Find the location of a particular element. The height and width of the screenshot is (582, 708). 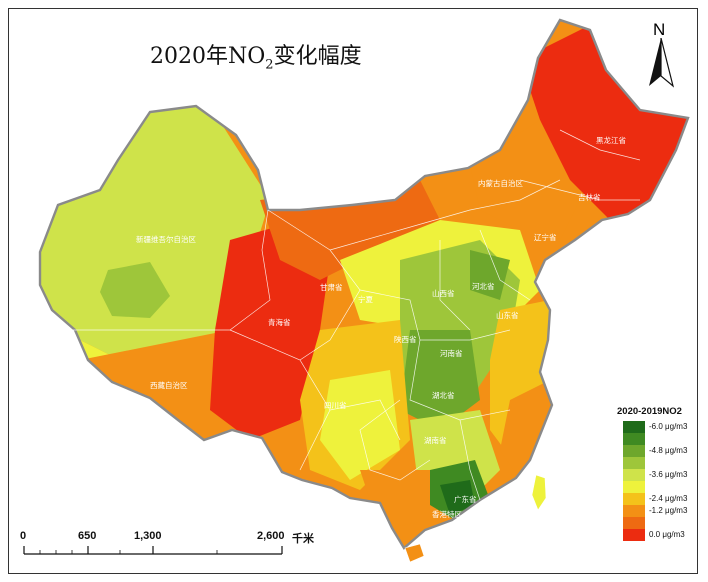

label-xinjiang: 新疆维吾尔自治区 is located at coordinates (166, 239).